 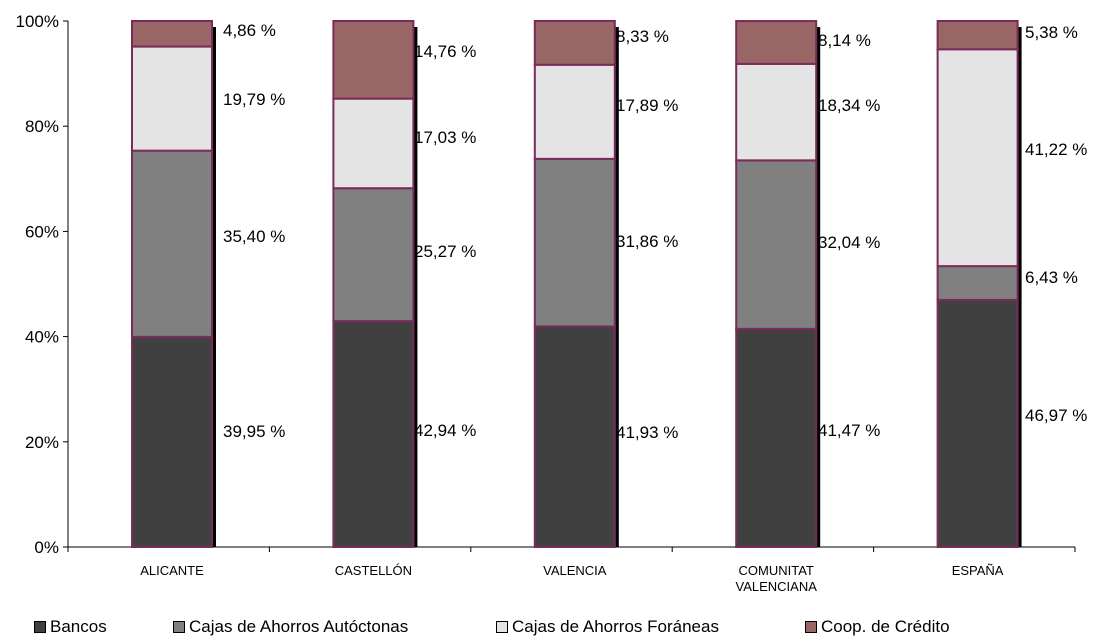 I want to click on y-tick-label: 20%, so click(x=42, y=442).